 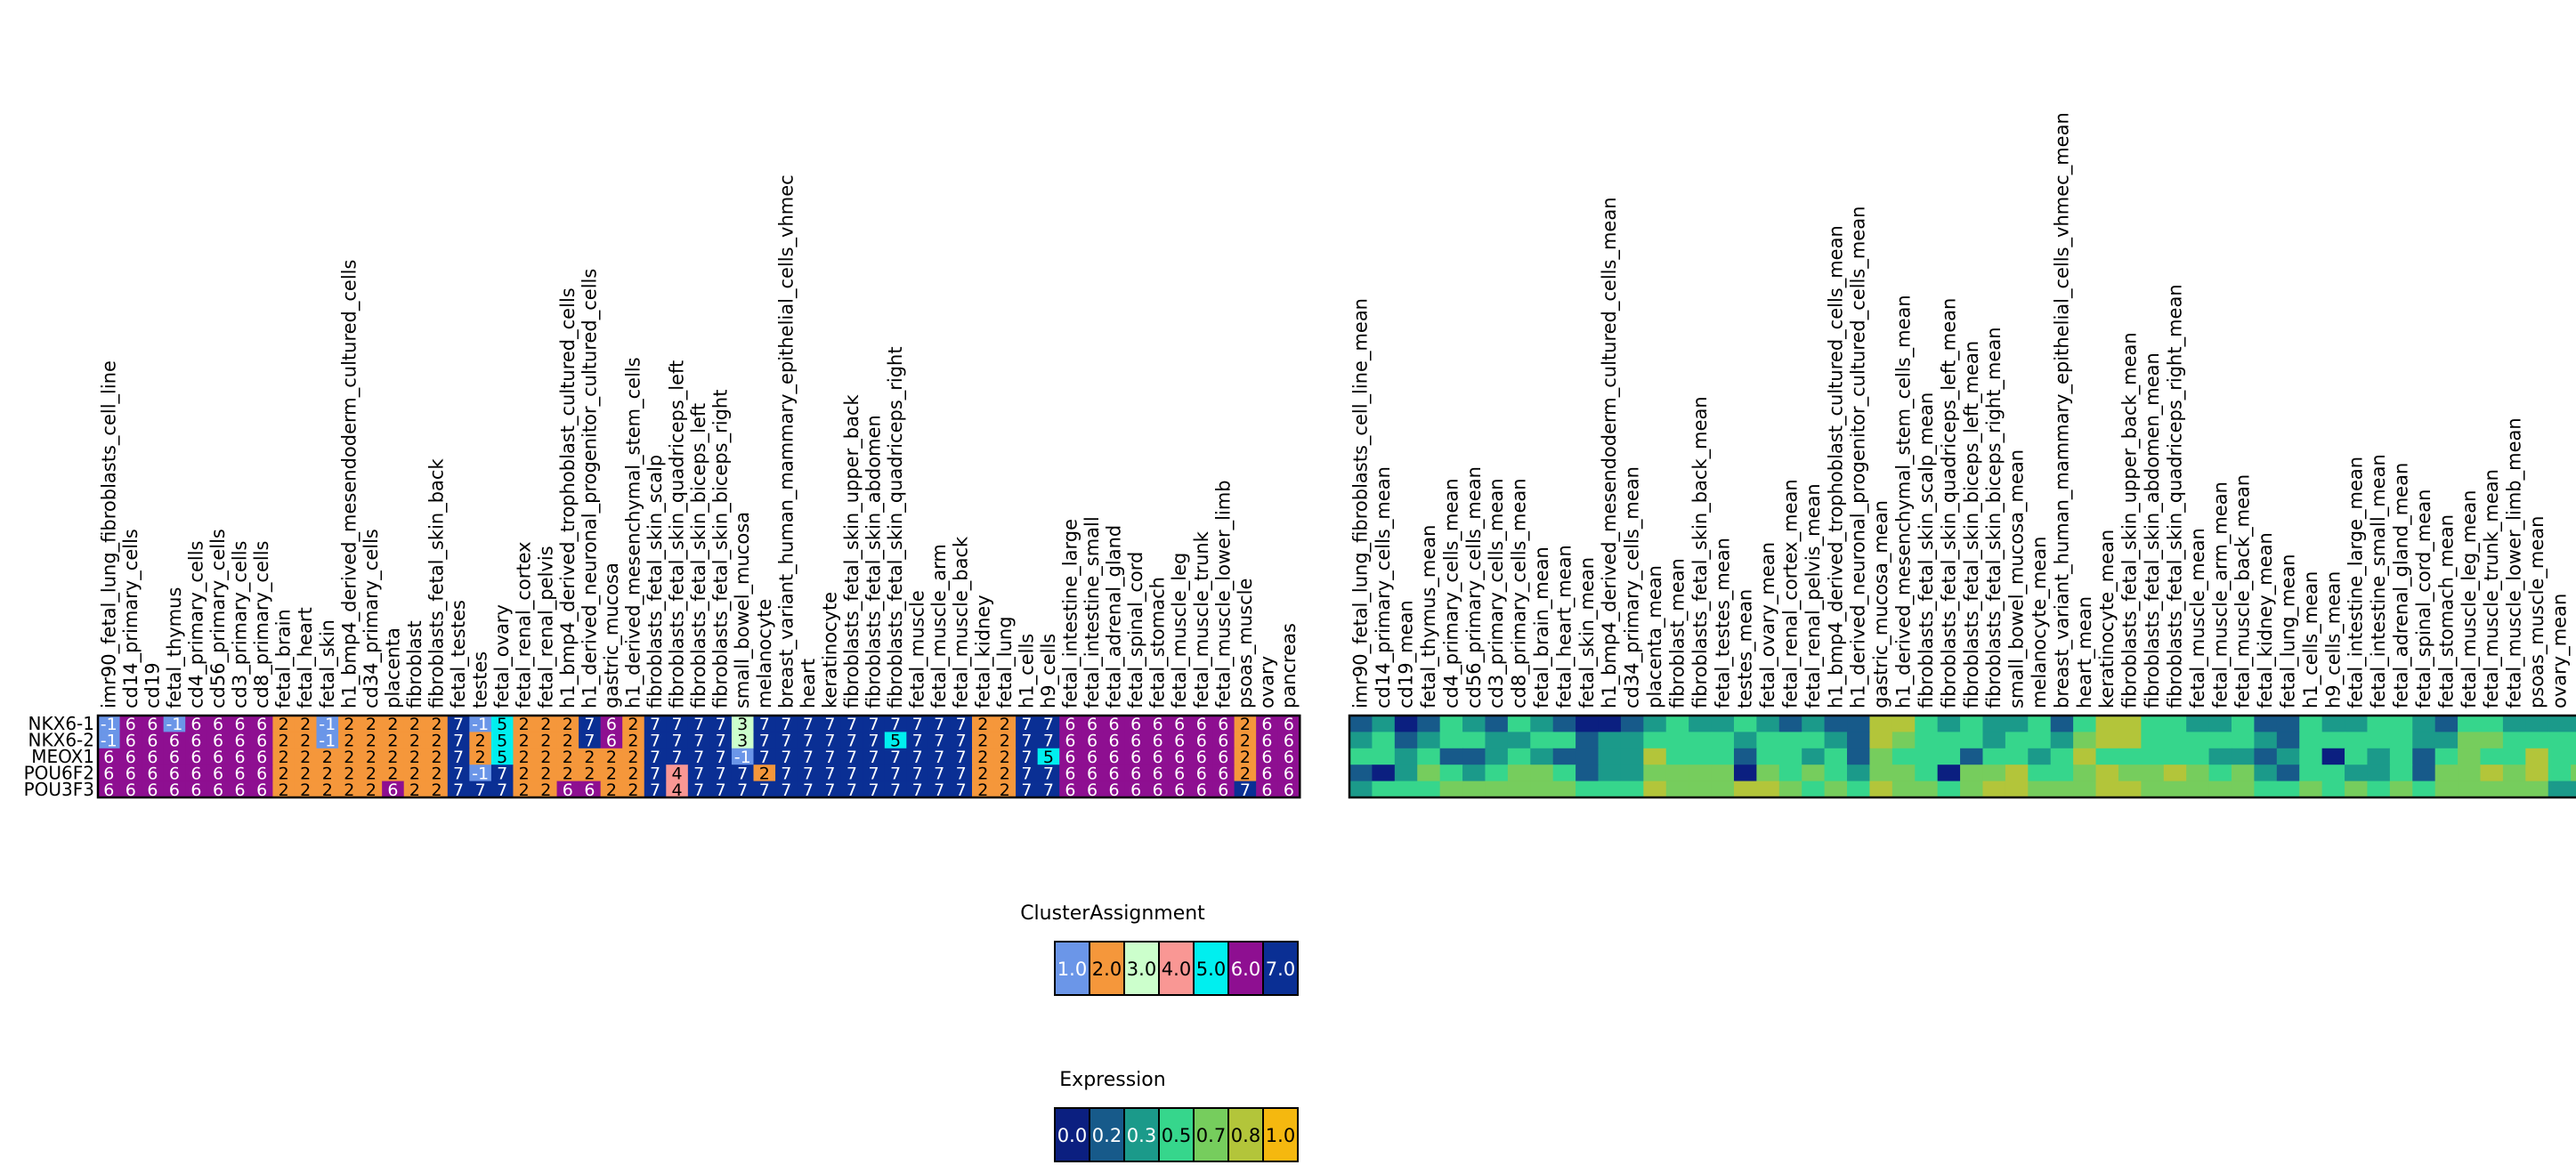 What do you see at coordinates (2243, 591) in the screenshot?
I see `column-label: fetal_muscle_back_mean` at bounding box center [2243, 591].